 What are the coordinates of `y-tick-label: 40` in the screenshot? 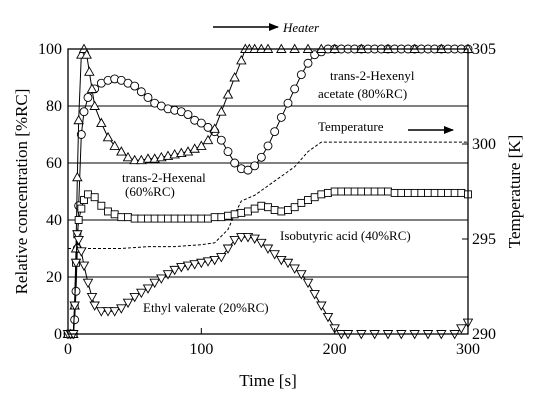 It's located at (54, 220).